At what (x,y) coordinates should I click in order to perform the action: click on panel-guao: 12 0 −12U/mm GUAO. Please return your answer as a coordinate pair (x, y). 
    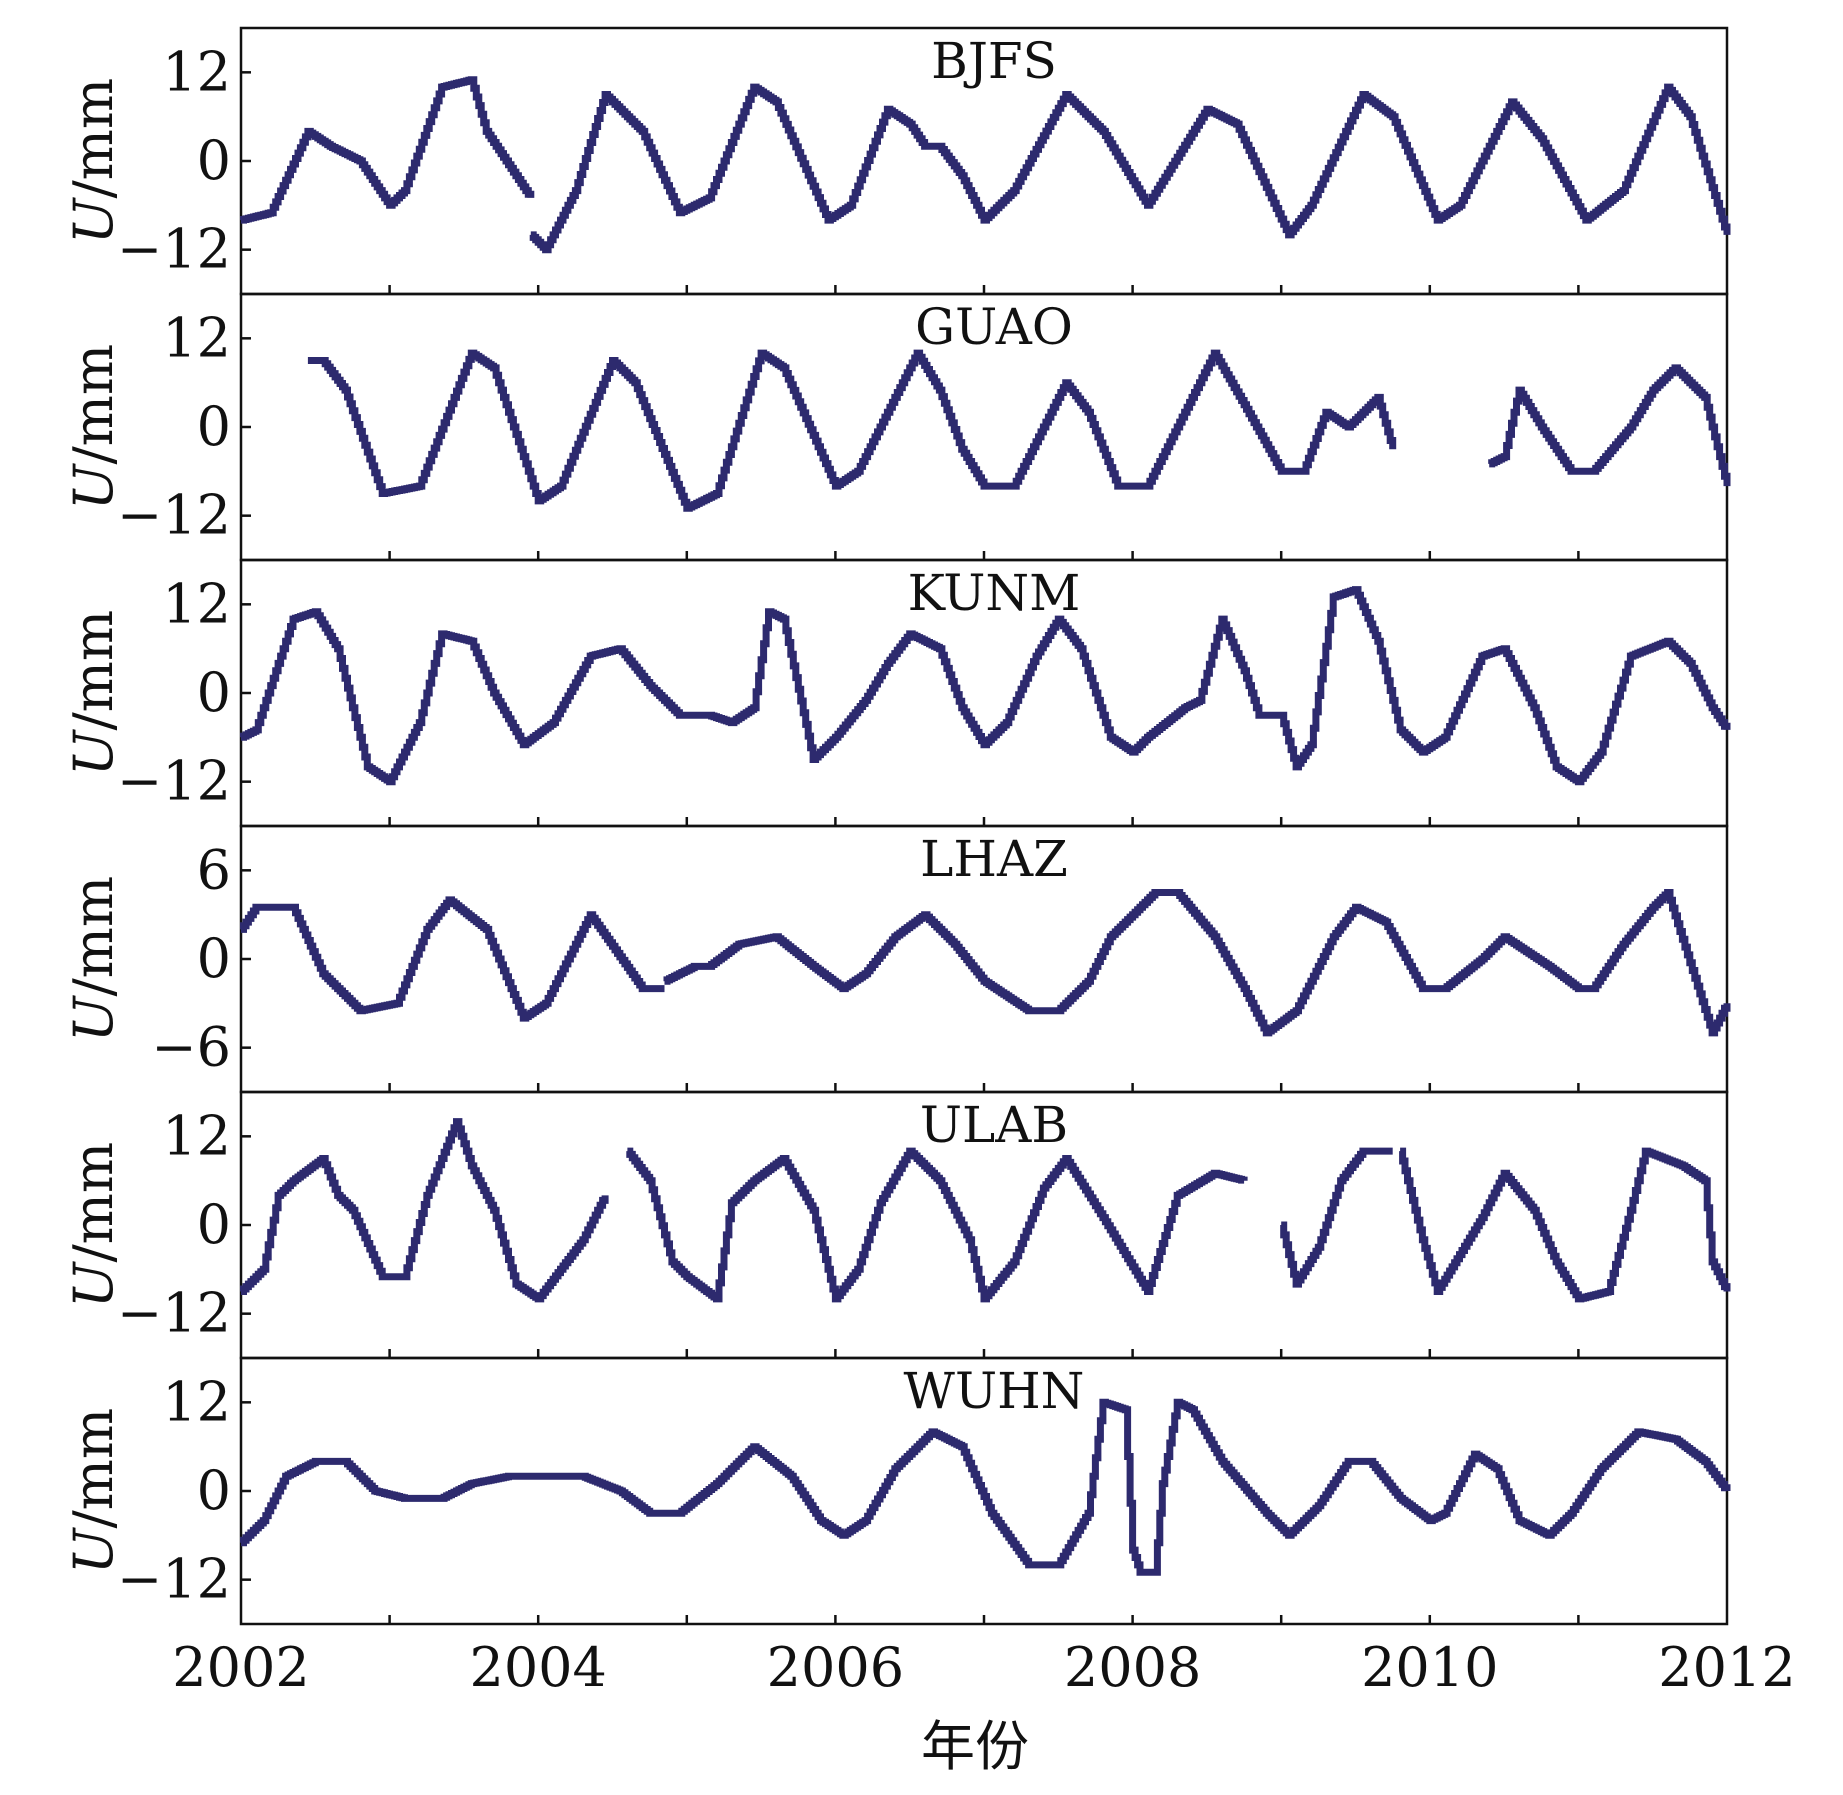
    Looking at the image, I should click on (896, 427).